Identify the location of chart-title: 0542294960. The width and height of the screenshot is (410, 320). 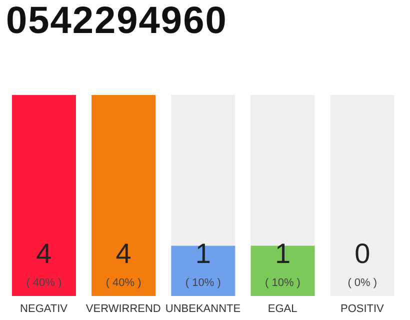
(117, 21).